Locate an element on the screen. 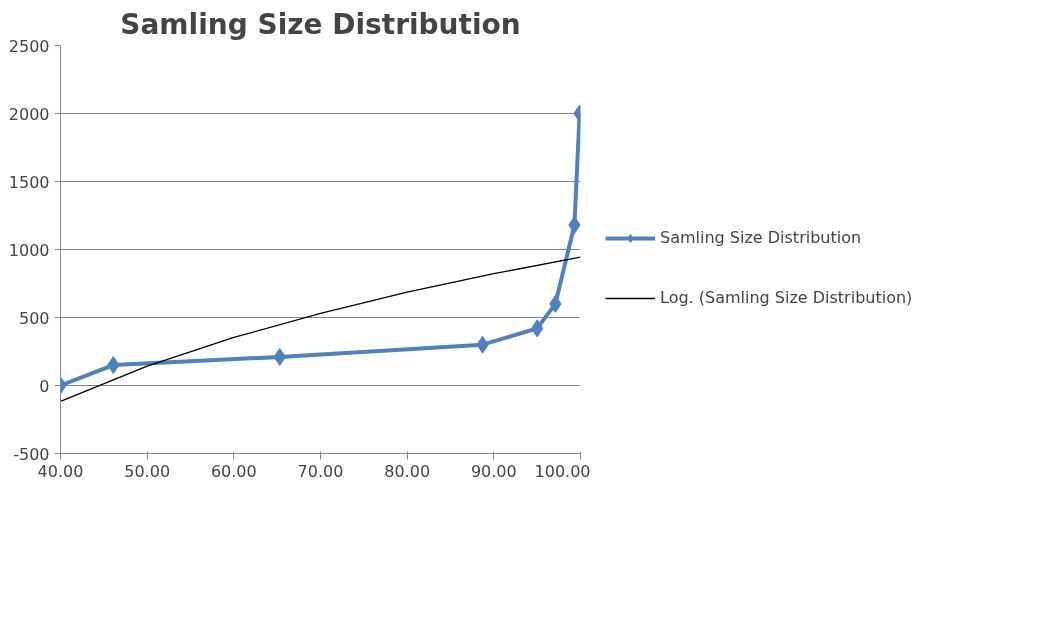 Image resolution: width=1049 pixels, height=632 pixels. x-tick-label: 100.00 is located at coordinates (562, 471).